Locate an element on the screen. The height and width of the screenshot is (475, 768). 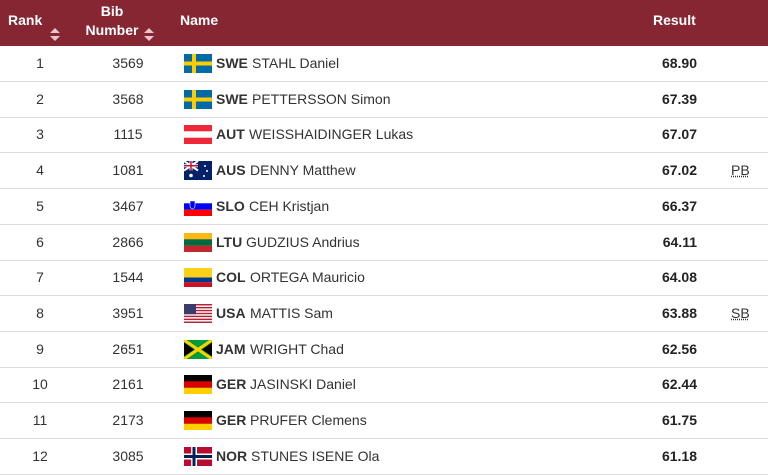
rank: 4 is located at coordinates (40, 170).